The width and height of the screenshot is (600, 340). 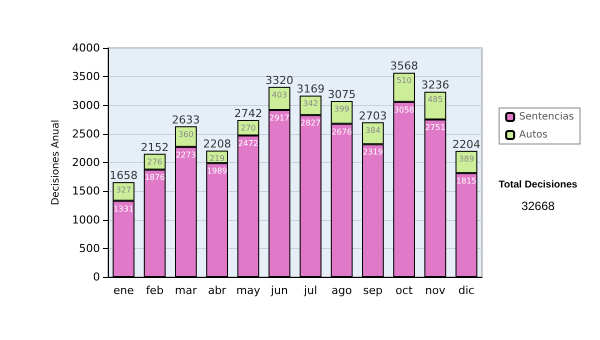 What do you see at coordinates (342, 94) in the screenshot?
I see `total-label: 3075` at bounding box center [342, 94].